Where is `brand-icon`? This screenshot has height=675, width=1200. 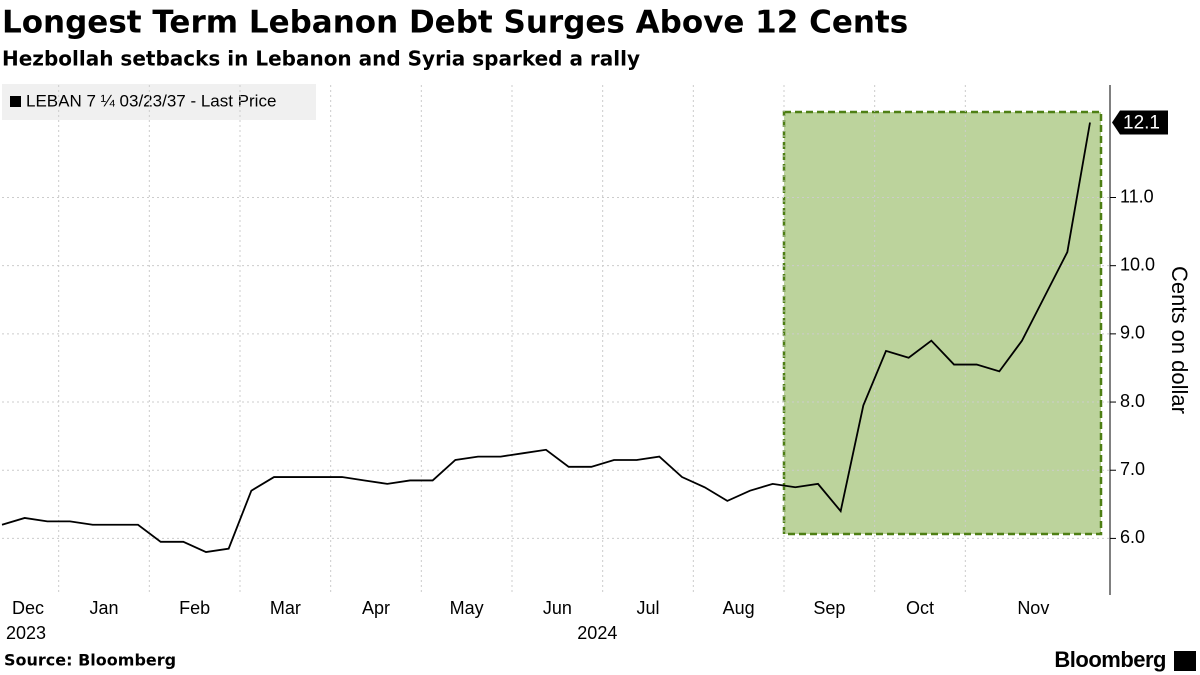
brand-icon is located at coordinates (1185, 661).